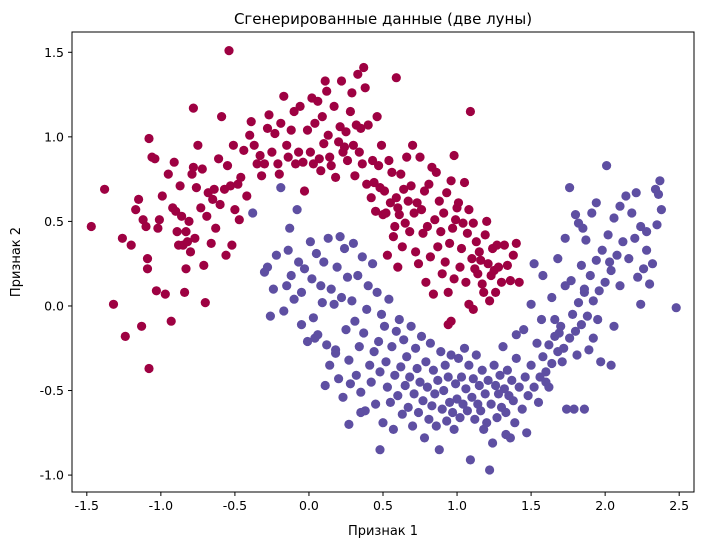  What do you see at coordinates (383, 505) in the screenshot?
I see `x-tick-label: 0.5` at bounding box center [383, 505].